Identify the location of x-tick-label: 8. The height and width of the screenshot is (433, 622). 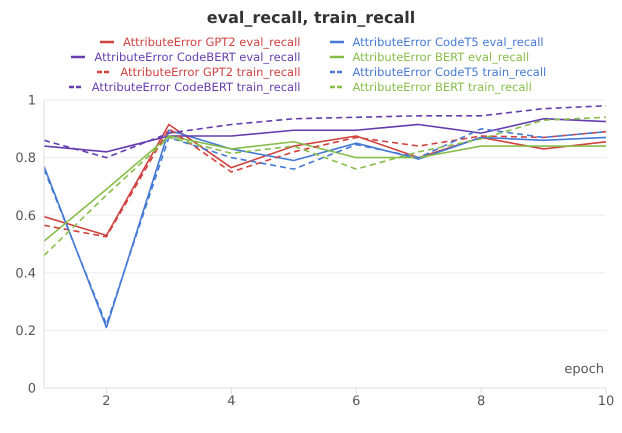
(481, 402).